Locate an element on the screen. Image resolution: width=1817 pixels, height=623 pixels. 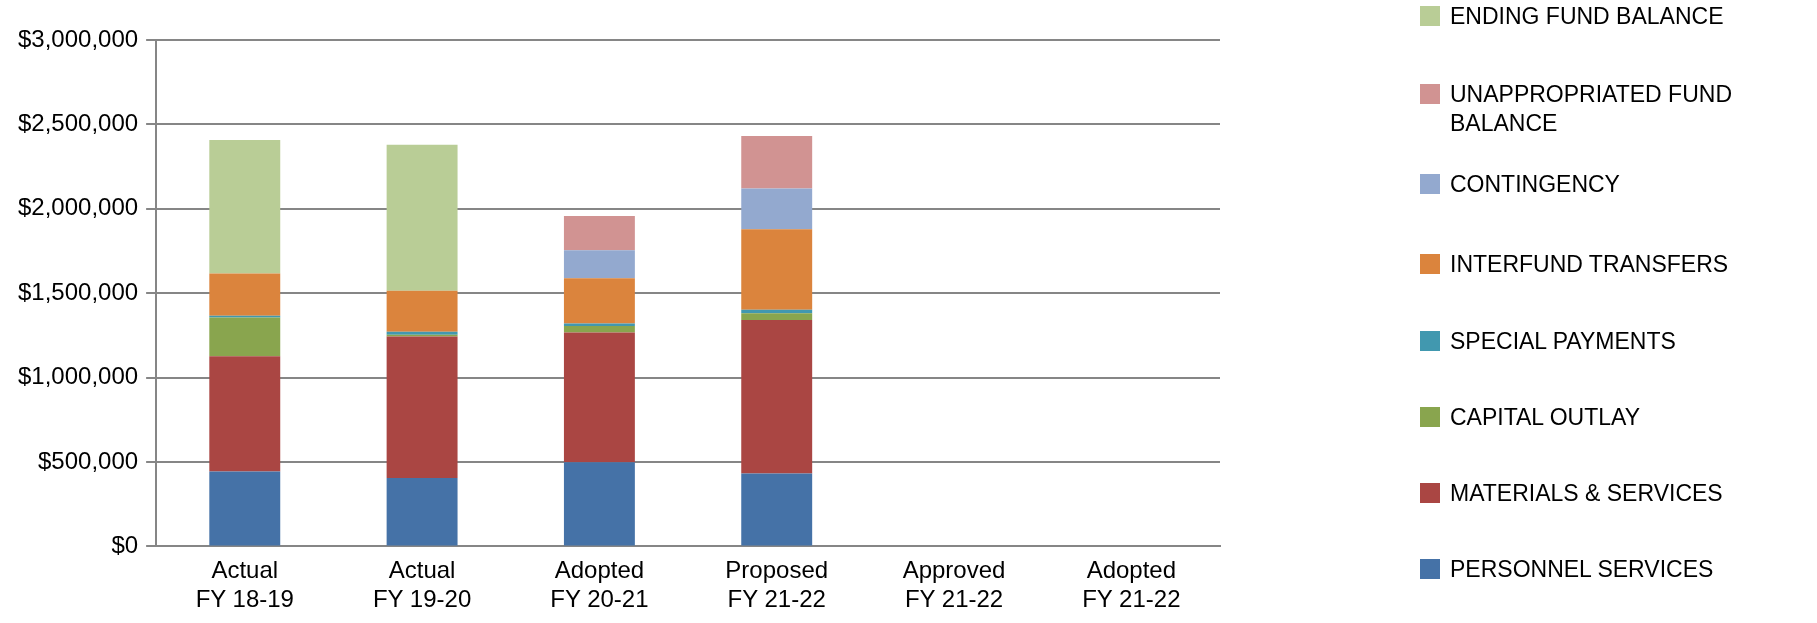
y-tick-label: $500,000 is located at coordinates (88, 460).